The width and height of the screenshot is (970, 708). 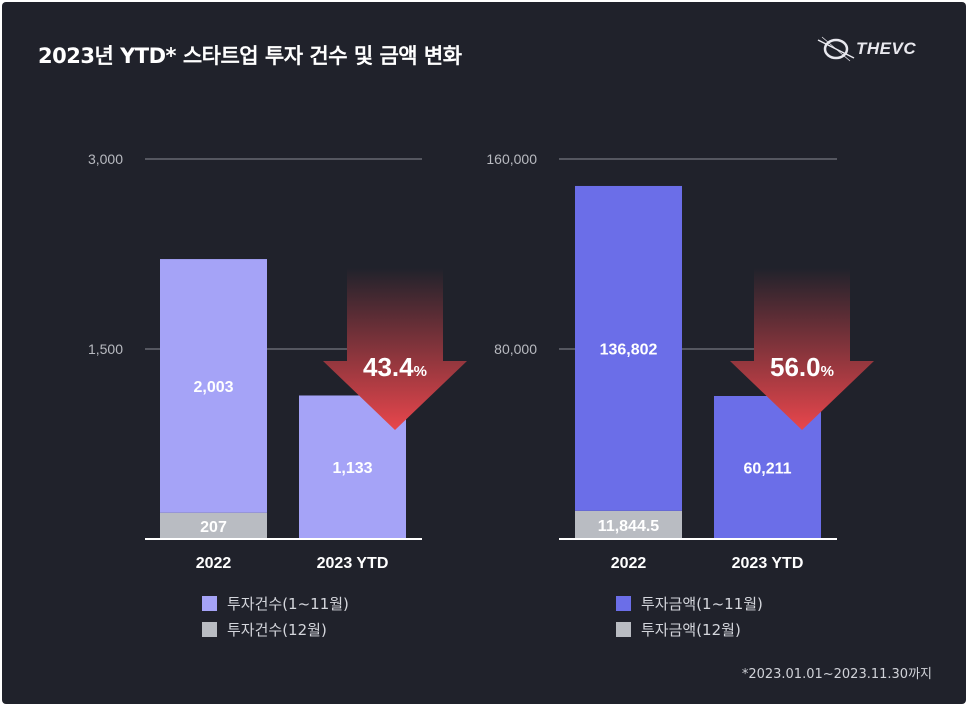 I want to click on thevc-logo: THEVC, so click(x=881, y=49).